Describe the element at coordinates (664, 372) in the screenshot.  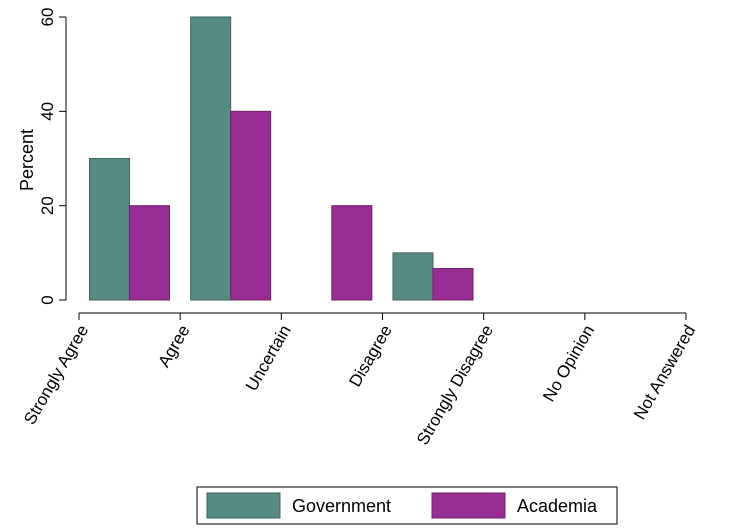
I see `x-tick-label: Not Answered` at that location.